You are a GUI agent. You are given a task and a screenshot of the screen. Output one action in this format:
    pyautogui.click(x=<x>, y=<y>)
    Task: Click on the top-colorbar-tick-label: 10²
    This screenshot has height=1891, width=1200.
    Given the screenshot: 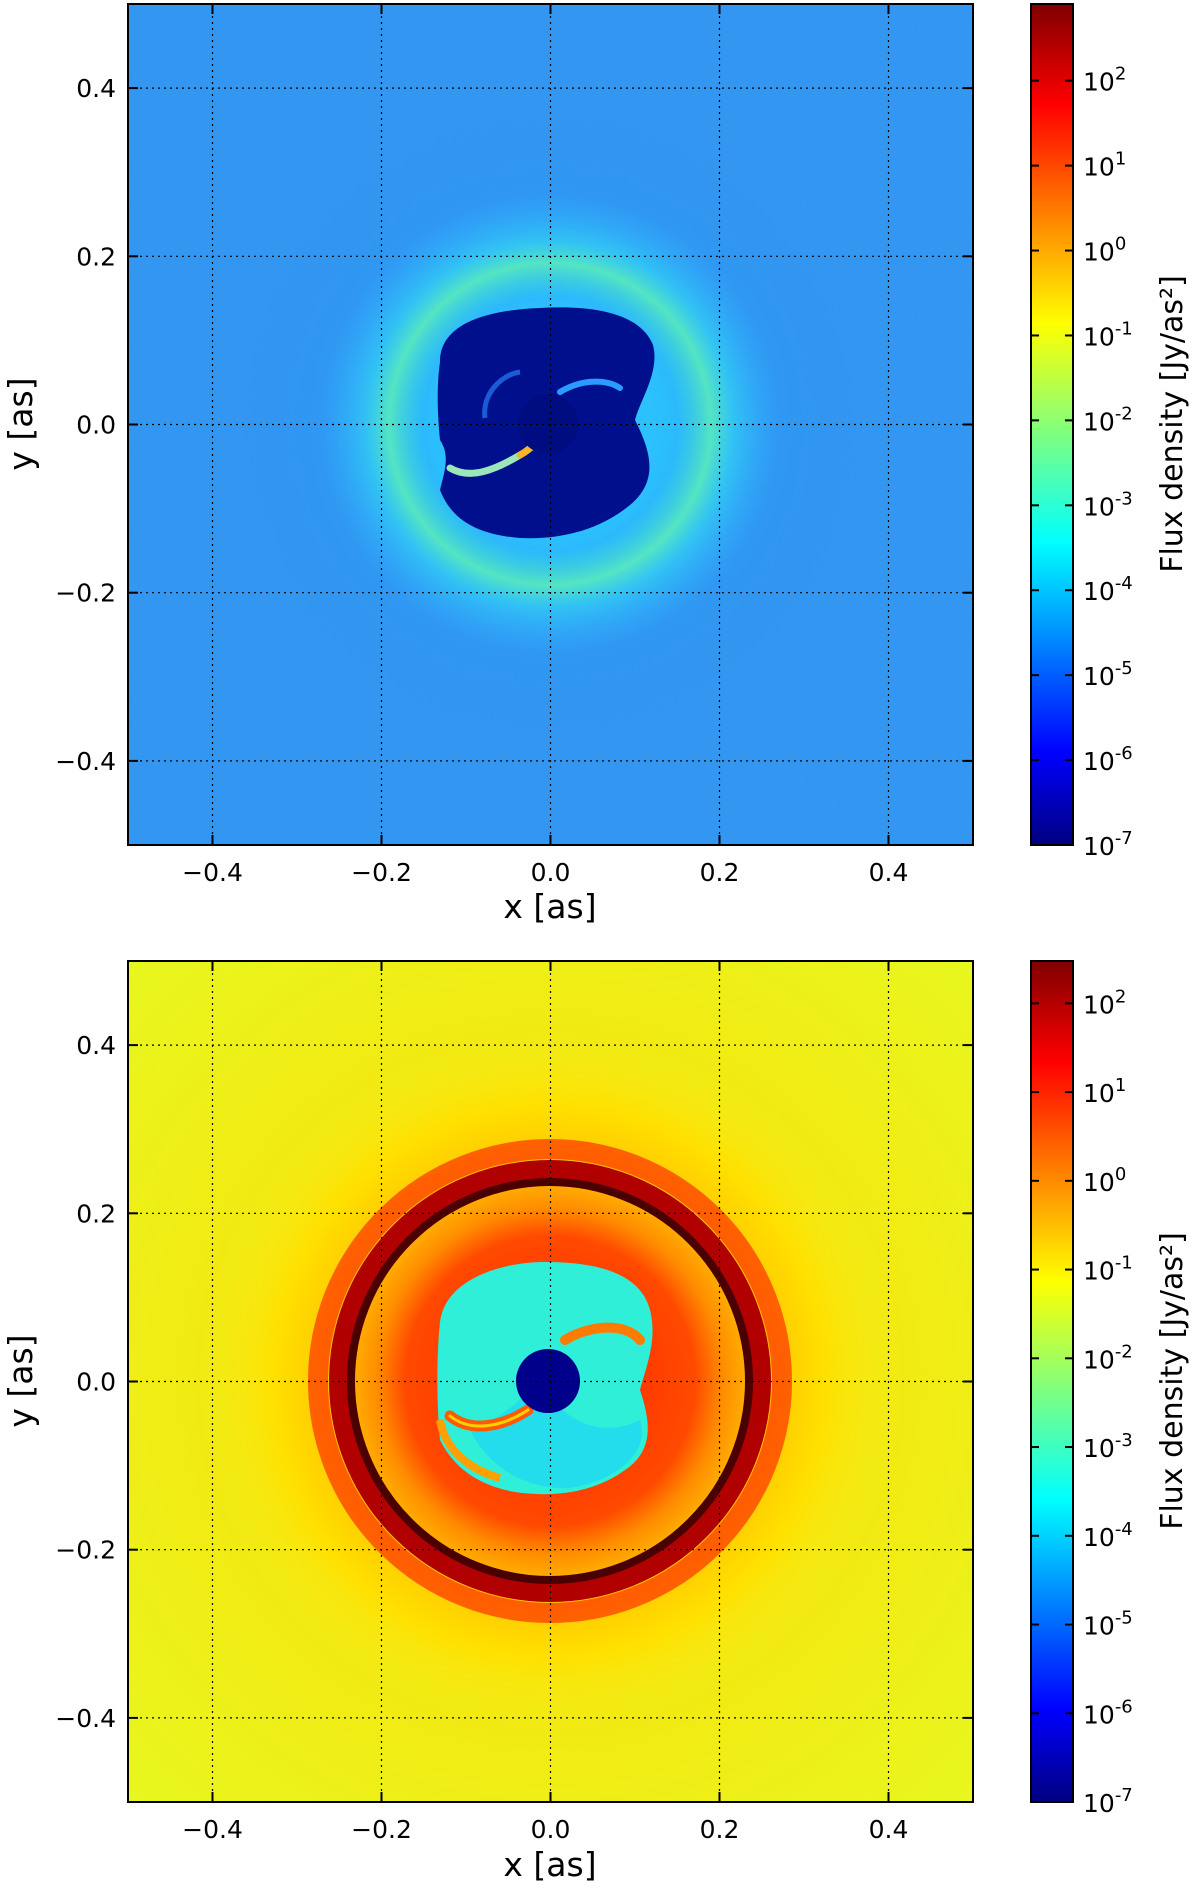 What is the action you would take?
    pyautogui.click(x=1104, y=80)
    